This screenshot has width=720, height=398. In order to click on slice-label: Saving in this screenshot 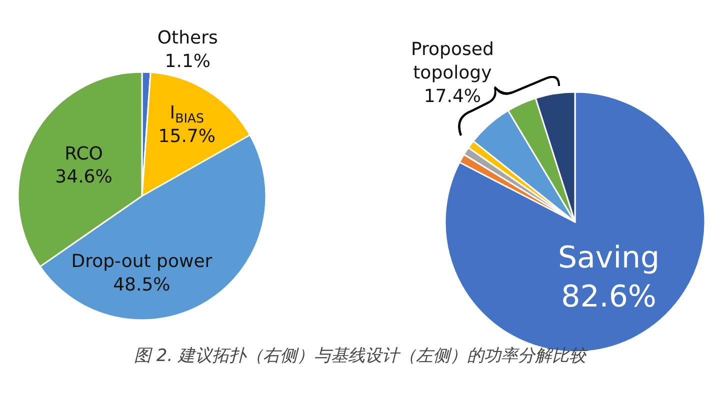, I will do `click(609, 258)`.